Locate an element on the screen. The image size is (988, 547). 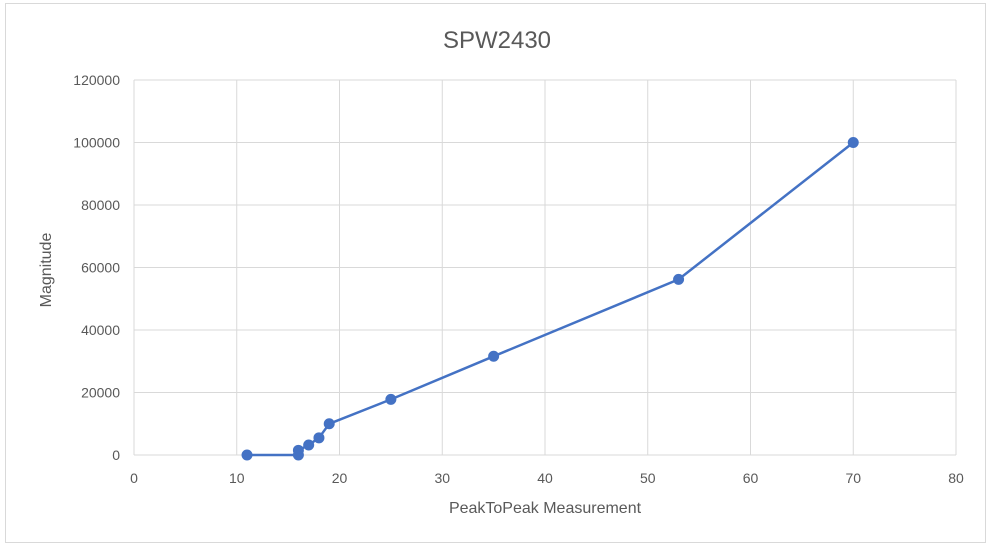
x-axis-title: PeakToPeak Measurement is located at coordinates (545, 508).